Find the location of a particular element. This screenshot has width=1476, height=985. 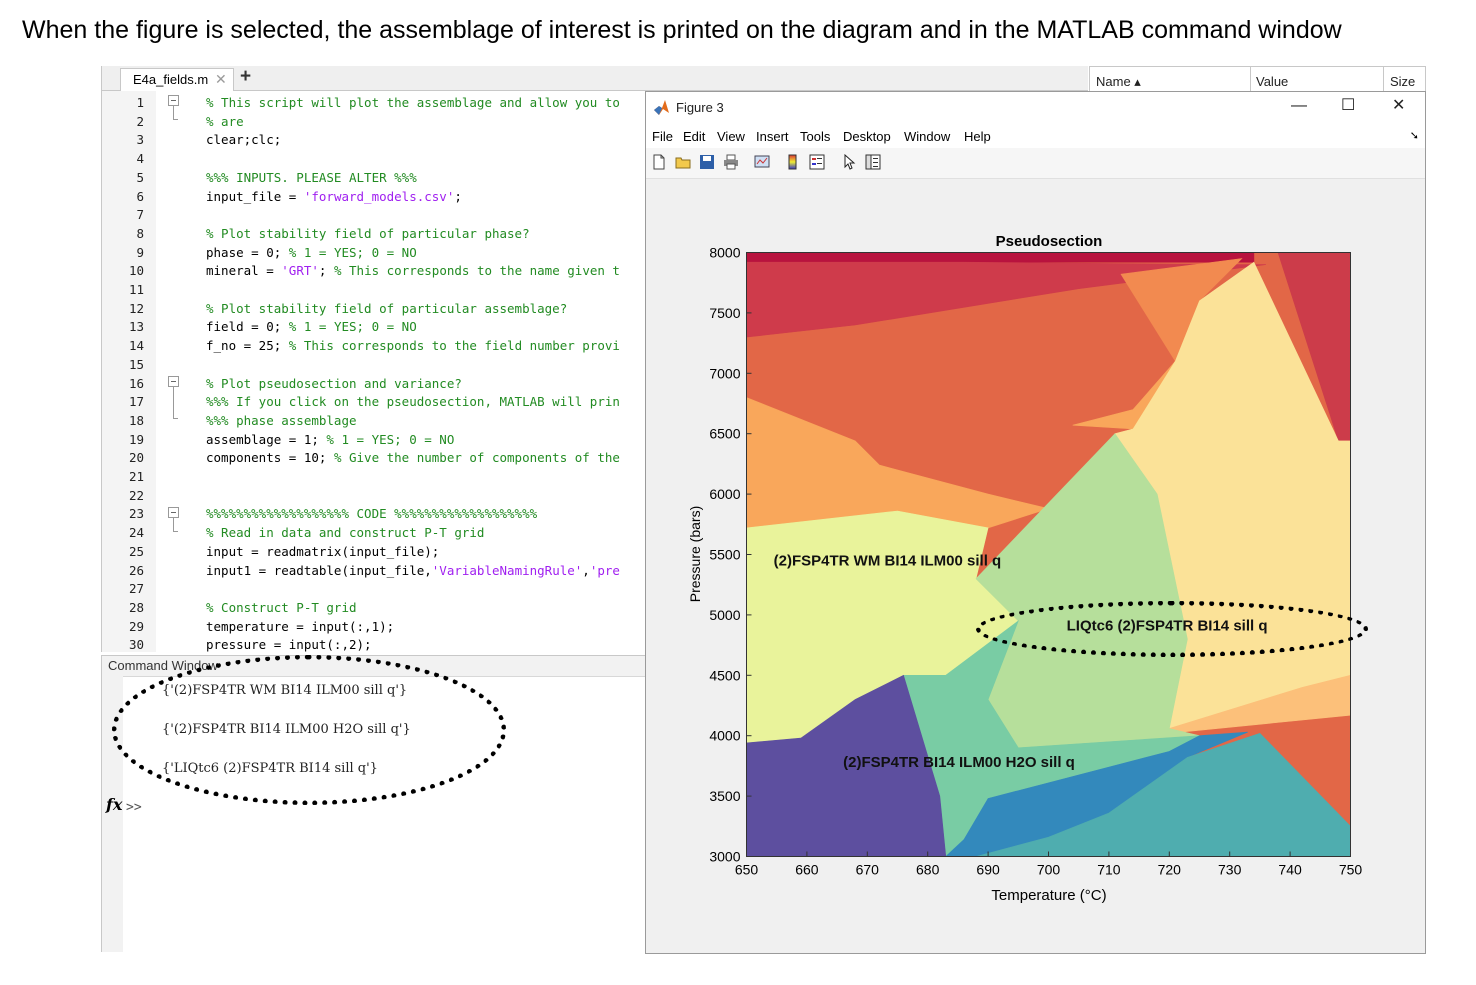

code-line: %%% INPUTS. PLEASE ALTER %%% is located at coordinates (311, 177).